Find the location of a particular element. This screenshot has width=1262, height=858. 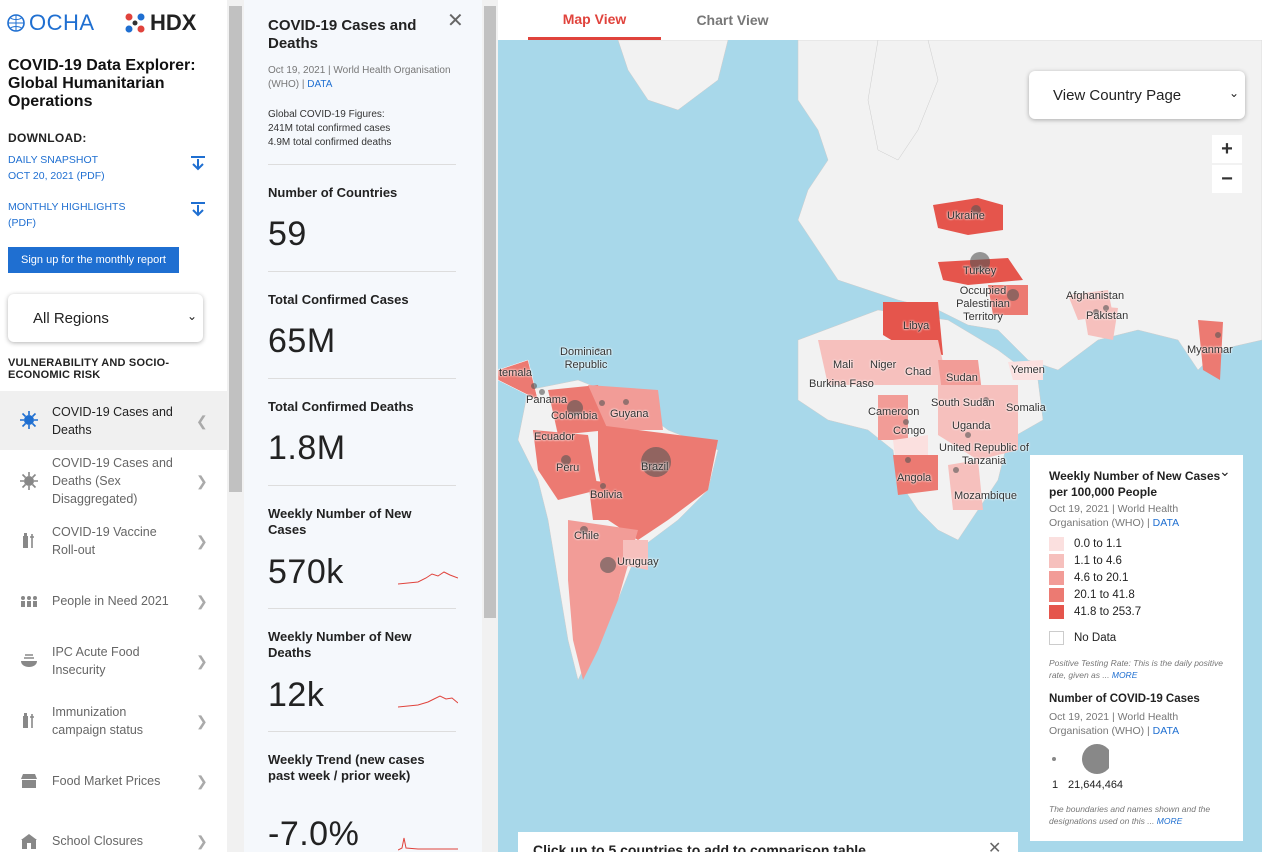

stat-value: 570k is located at coordinates (306, 572).